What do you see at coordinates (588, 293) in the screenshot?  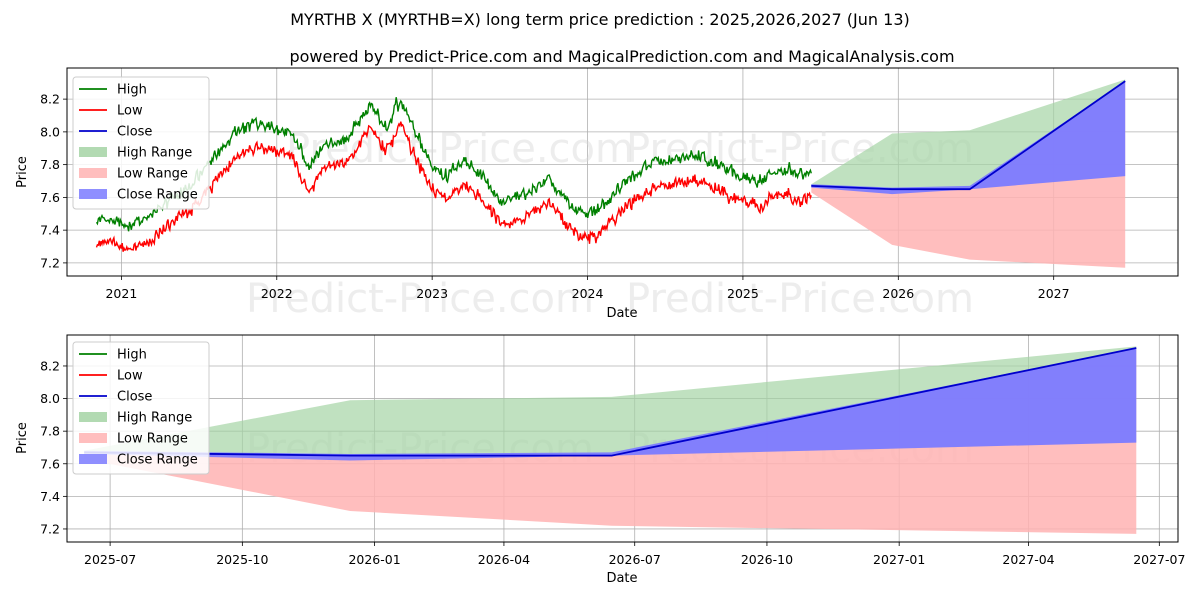 I see `top-x-tick-label: 2024` at bounding box center [588, 293].